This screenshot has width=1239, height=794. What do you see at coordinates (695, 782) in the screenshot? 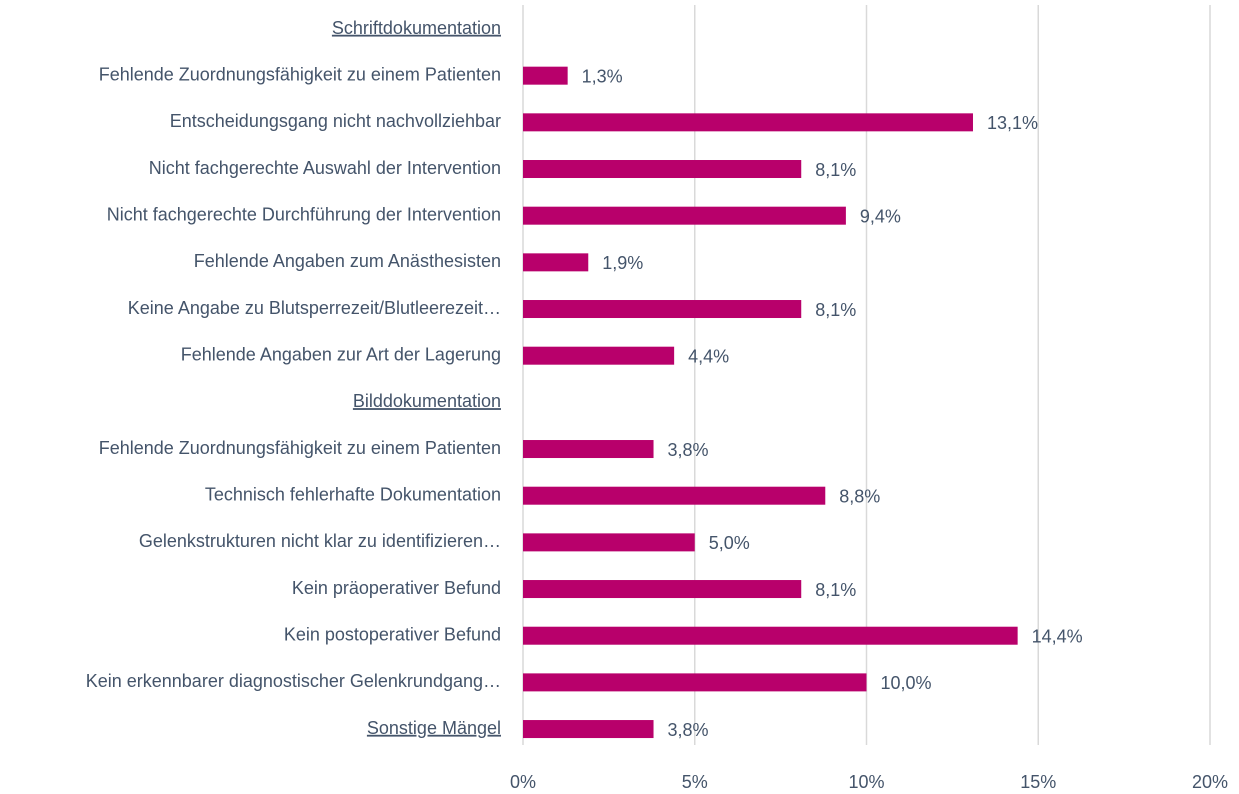
I see `x-tick-label: 5%` at bounding box center [695, 782].